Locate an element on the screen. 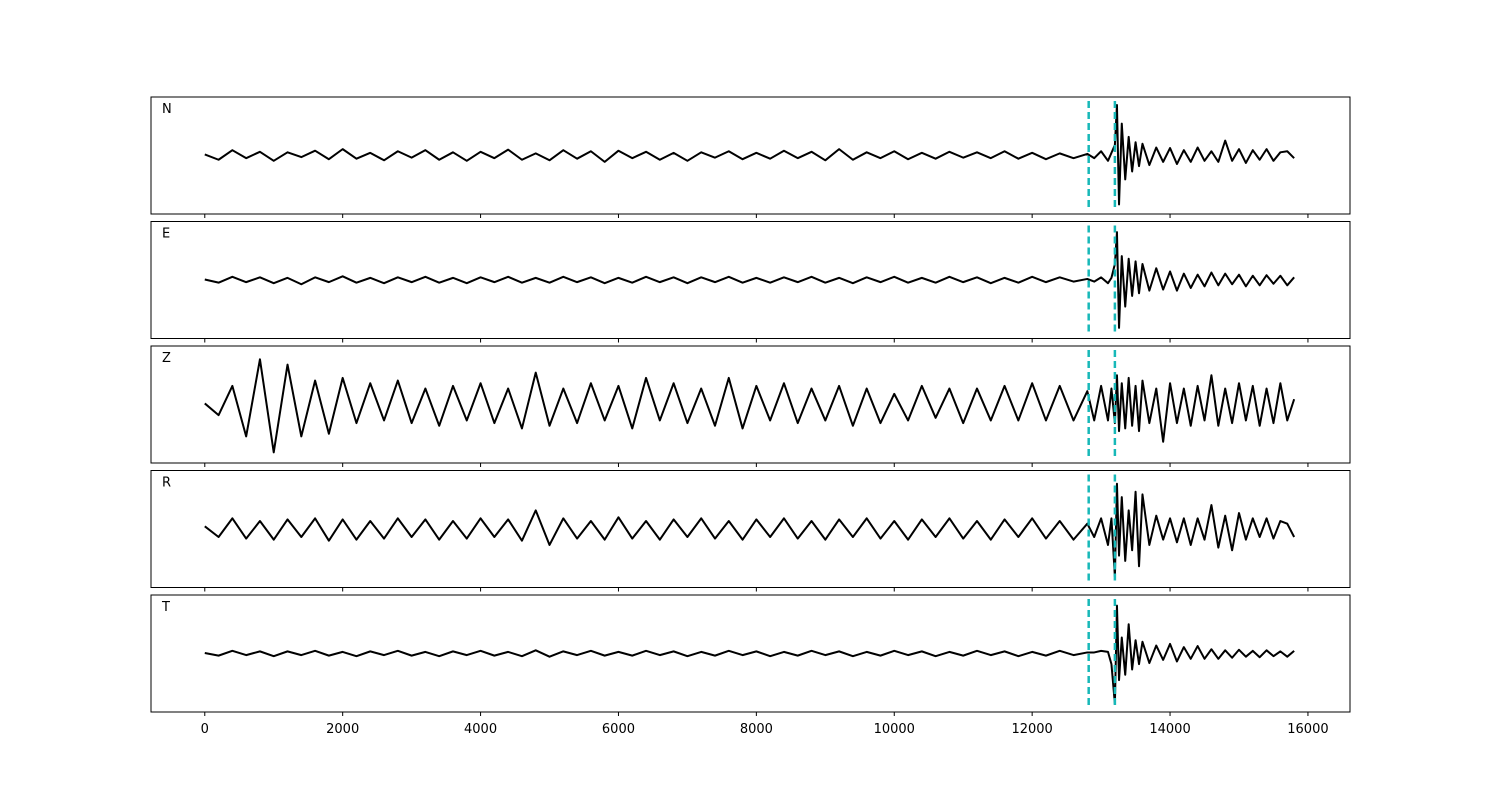 Image resolution: width=1500 pixels, height=800 pixels. panel-label: E is located at coordinates (166, 234).